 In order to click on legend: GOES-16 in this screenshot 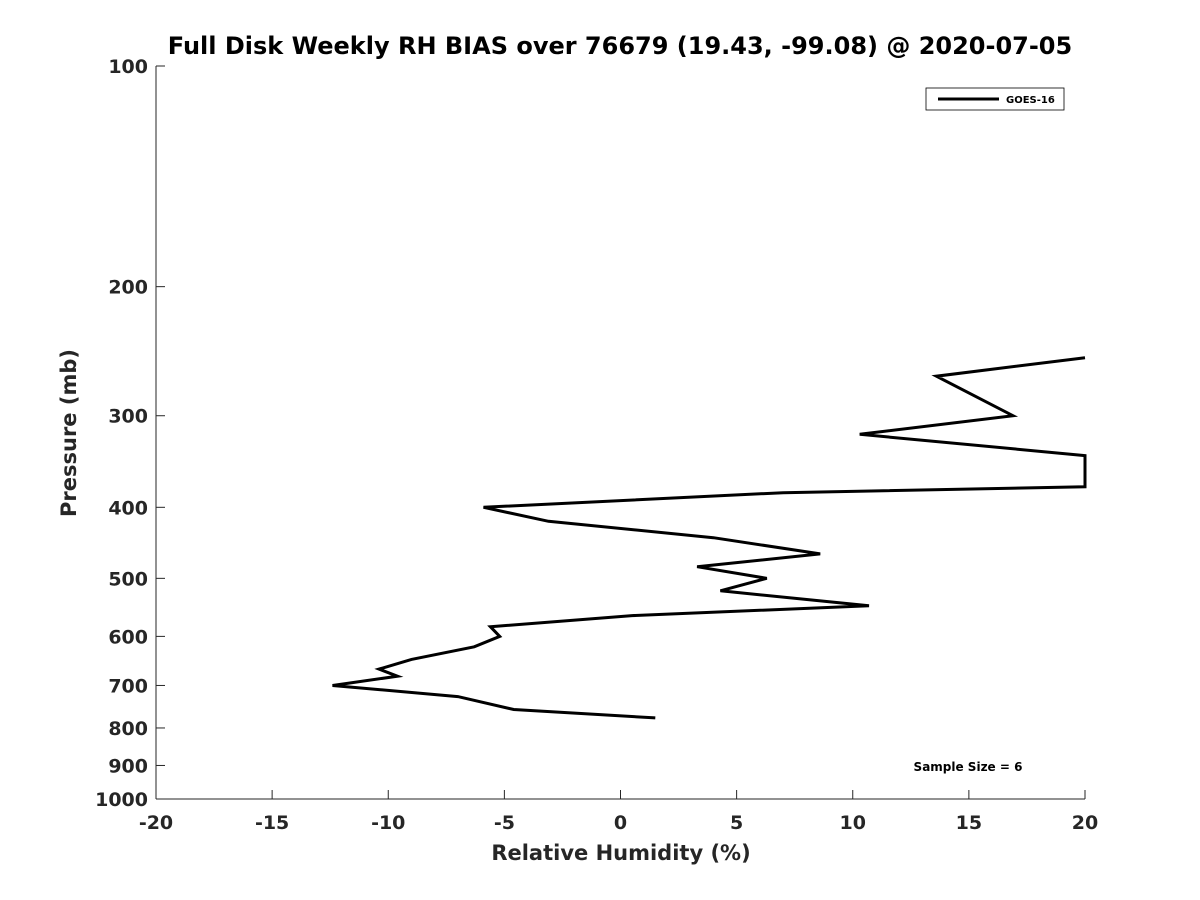, I will do `click(995, 99)`.